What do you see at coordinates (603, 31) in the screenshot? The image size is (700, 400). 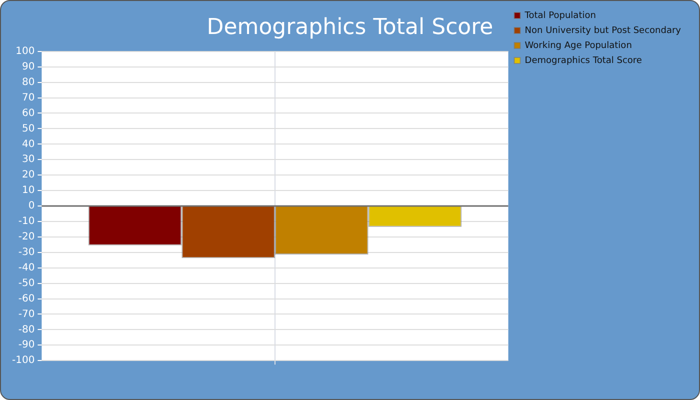 I see `legend-label: Non University but Post Secondary` at bounding box center [603, 31].